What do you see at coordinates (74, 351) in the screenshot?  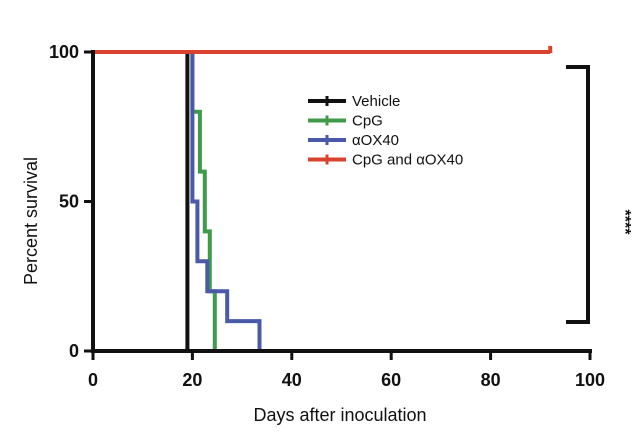 I see `y-tick-label: 0` at bounding box center [74, 351].